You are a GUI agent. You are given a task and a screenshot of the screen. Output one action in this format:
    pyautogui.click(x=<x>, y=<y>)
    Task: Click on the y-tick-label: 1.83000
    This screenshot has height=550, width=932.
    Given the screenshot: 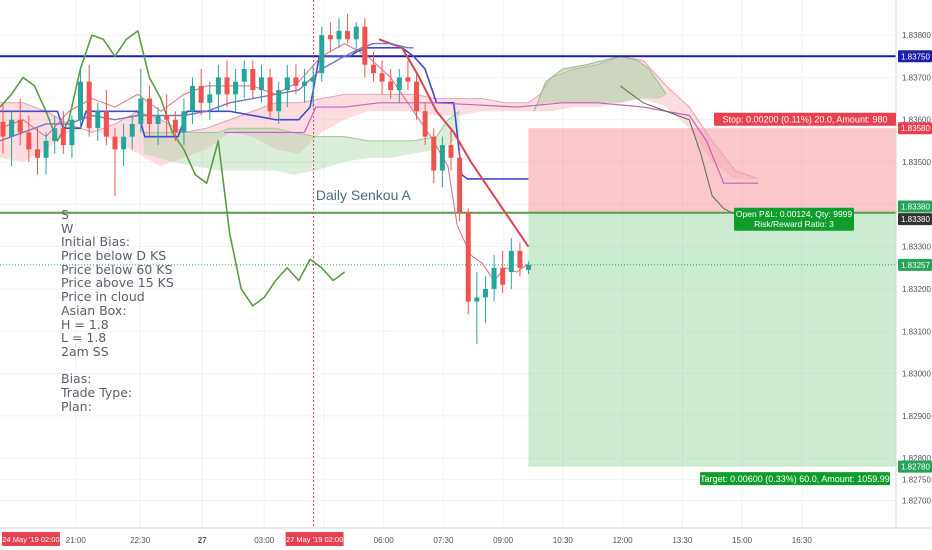 What is the action you would take?
    pyautogui.click(x=916, y=374)
    